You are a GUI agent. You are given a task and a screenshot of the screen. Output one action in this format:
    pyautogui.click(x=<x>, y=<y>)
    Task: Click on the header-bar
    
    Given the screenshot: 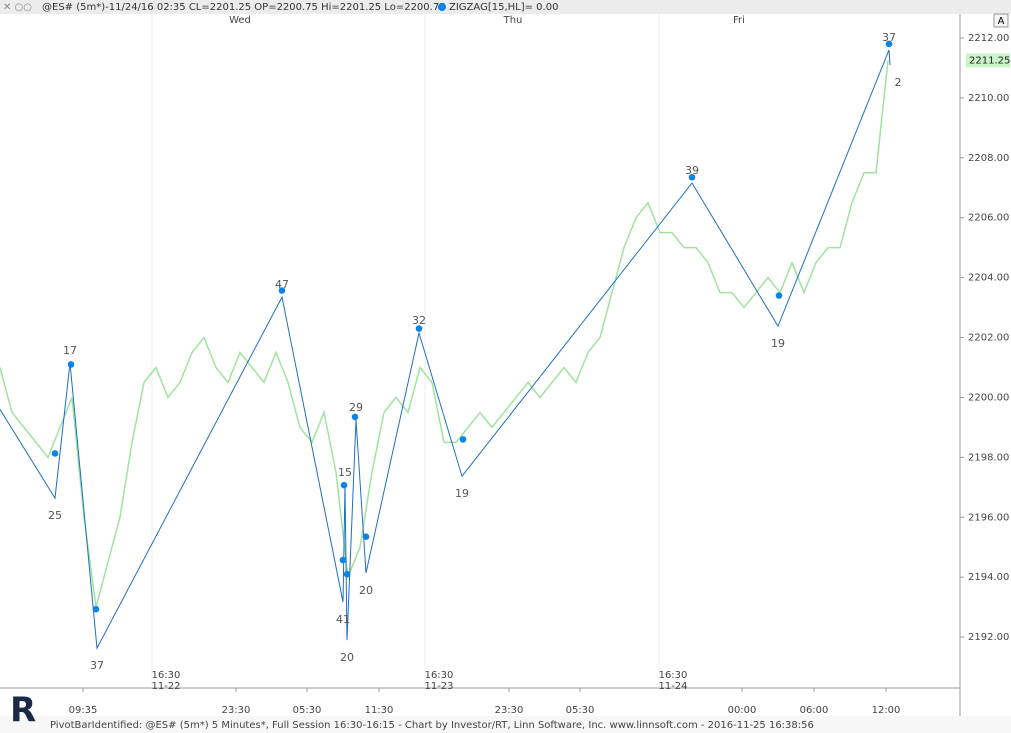 What is the action you would take?
    pyautogui.click(x=505, y=7)
    